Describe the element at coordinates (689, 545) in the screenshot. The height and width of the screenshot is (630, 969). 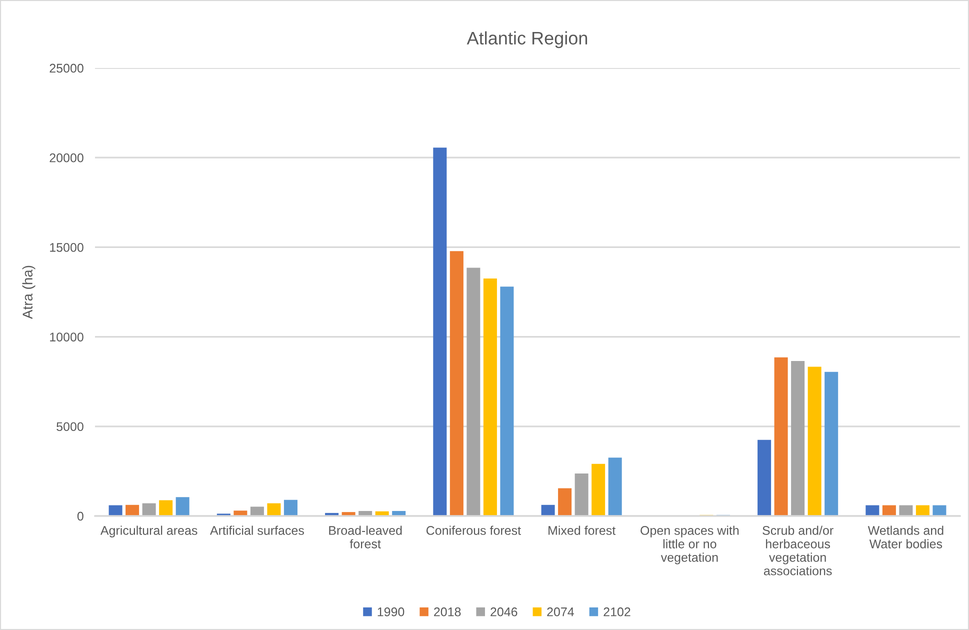
I see `x-tick-label: Open spaces with little or no vegetation` at that location.